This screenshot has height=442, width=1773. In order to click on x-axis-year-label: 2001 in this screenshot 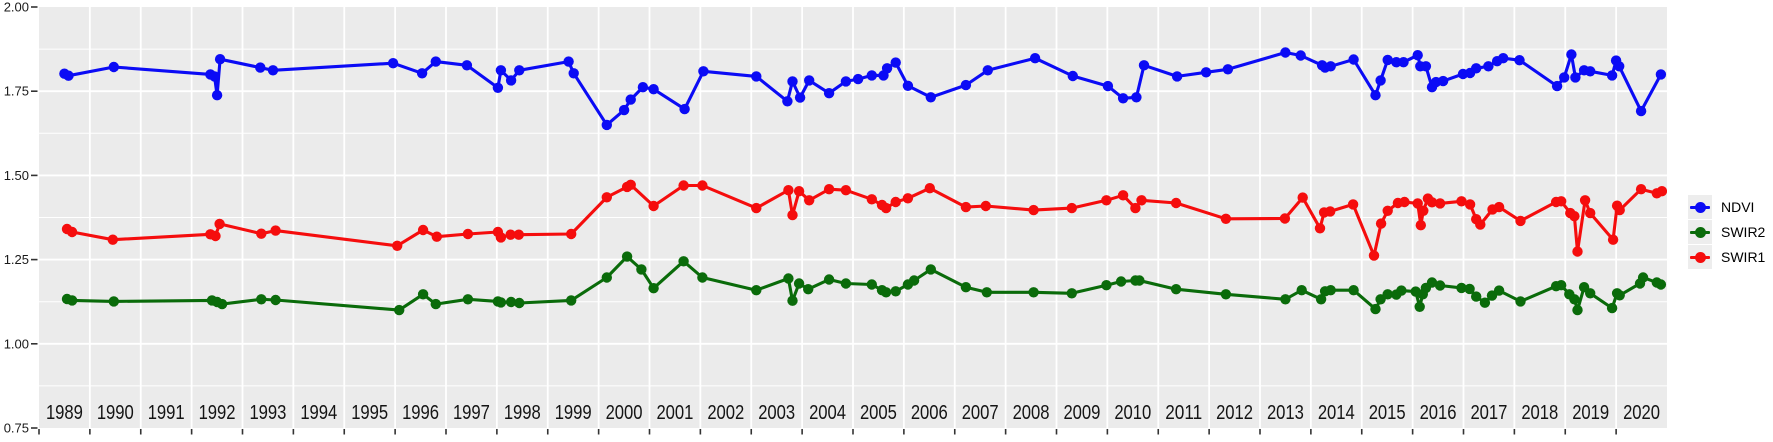, I will do `click(674, 413)`.